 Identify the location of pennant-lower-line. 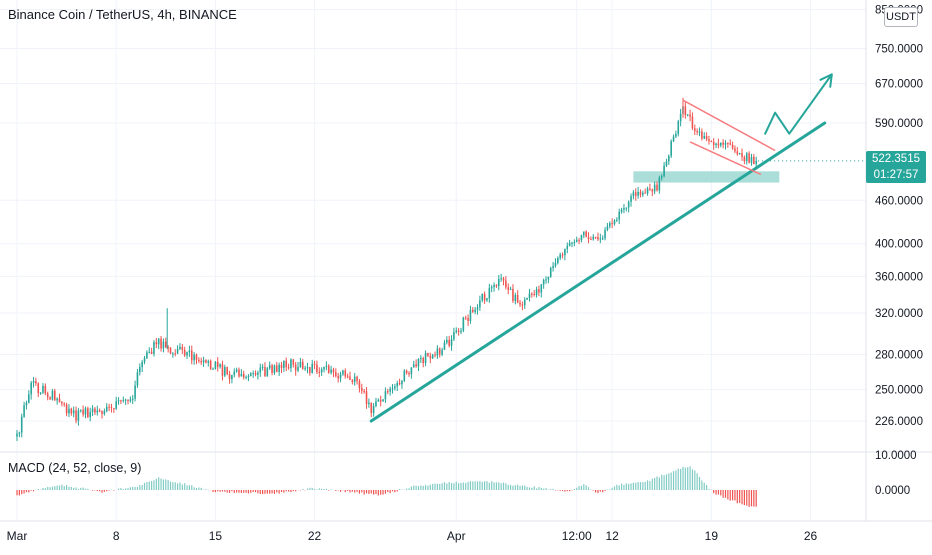
(725, 158).